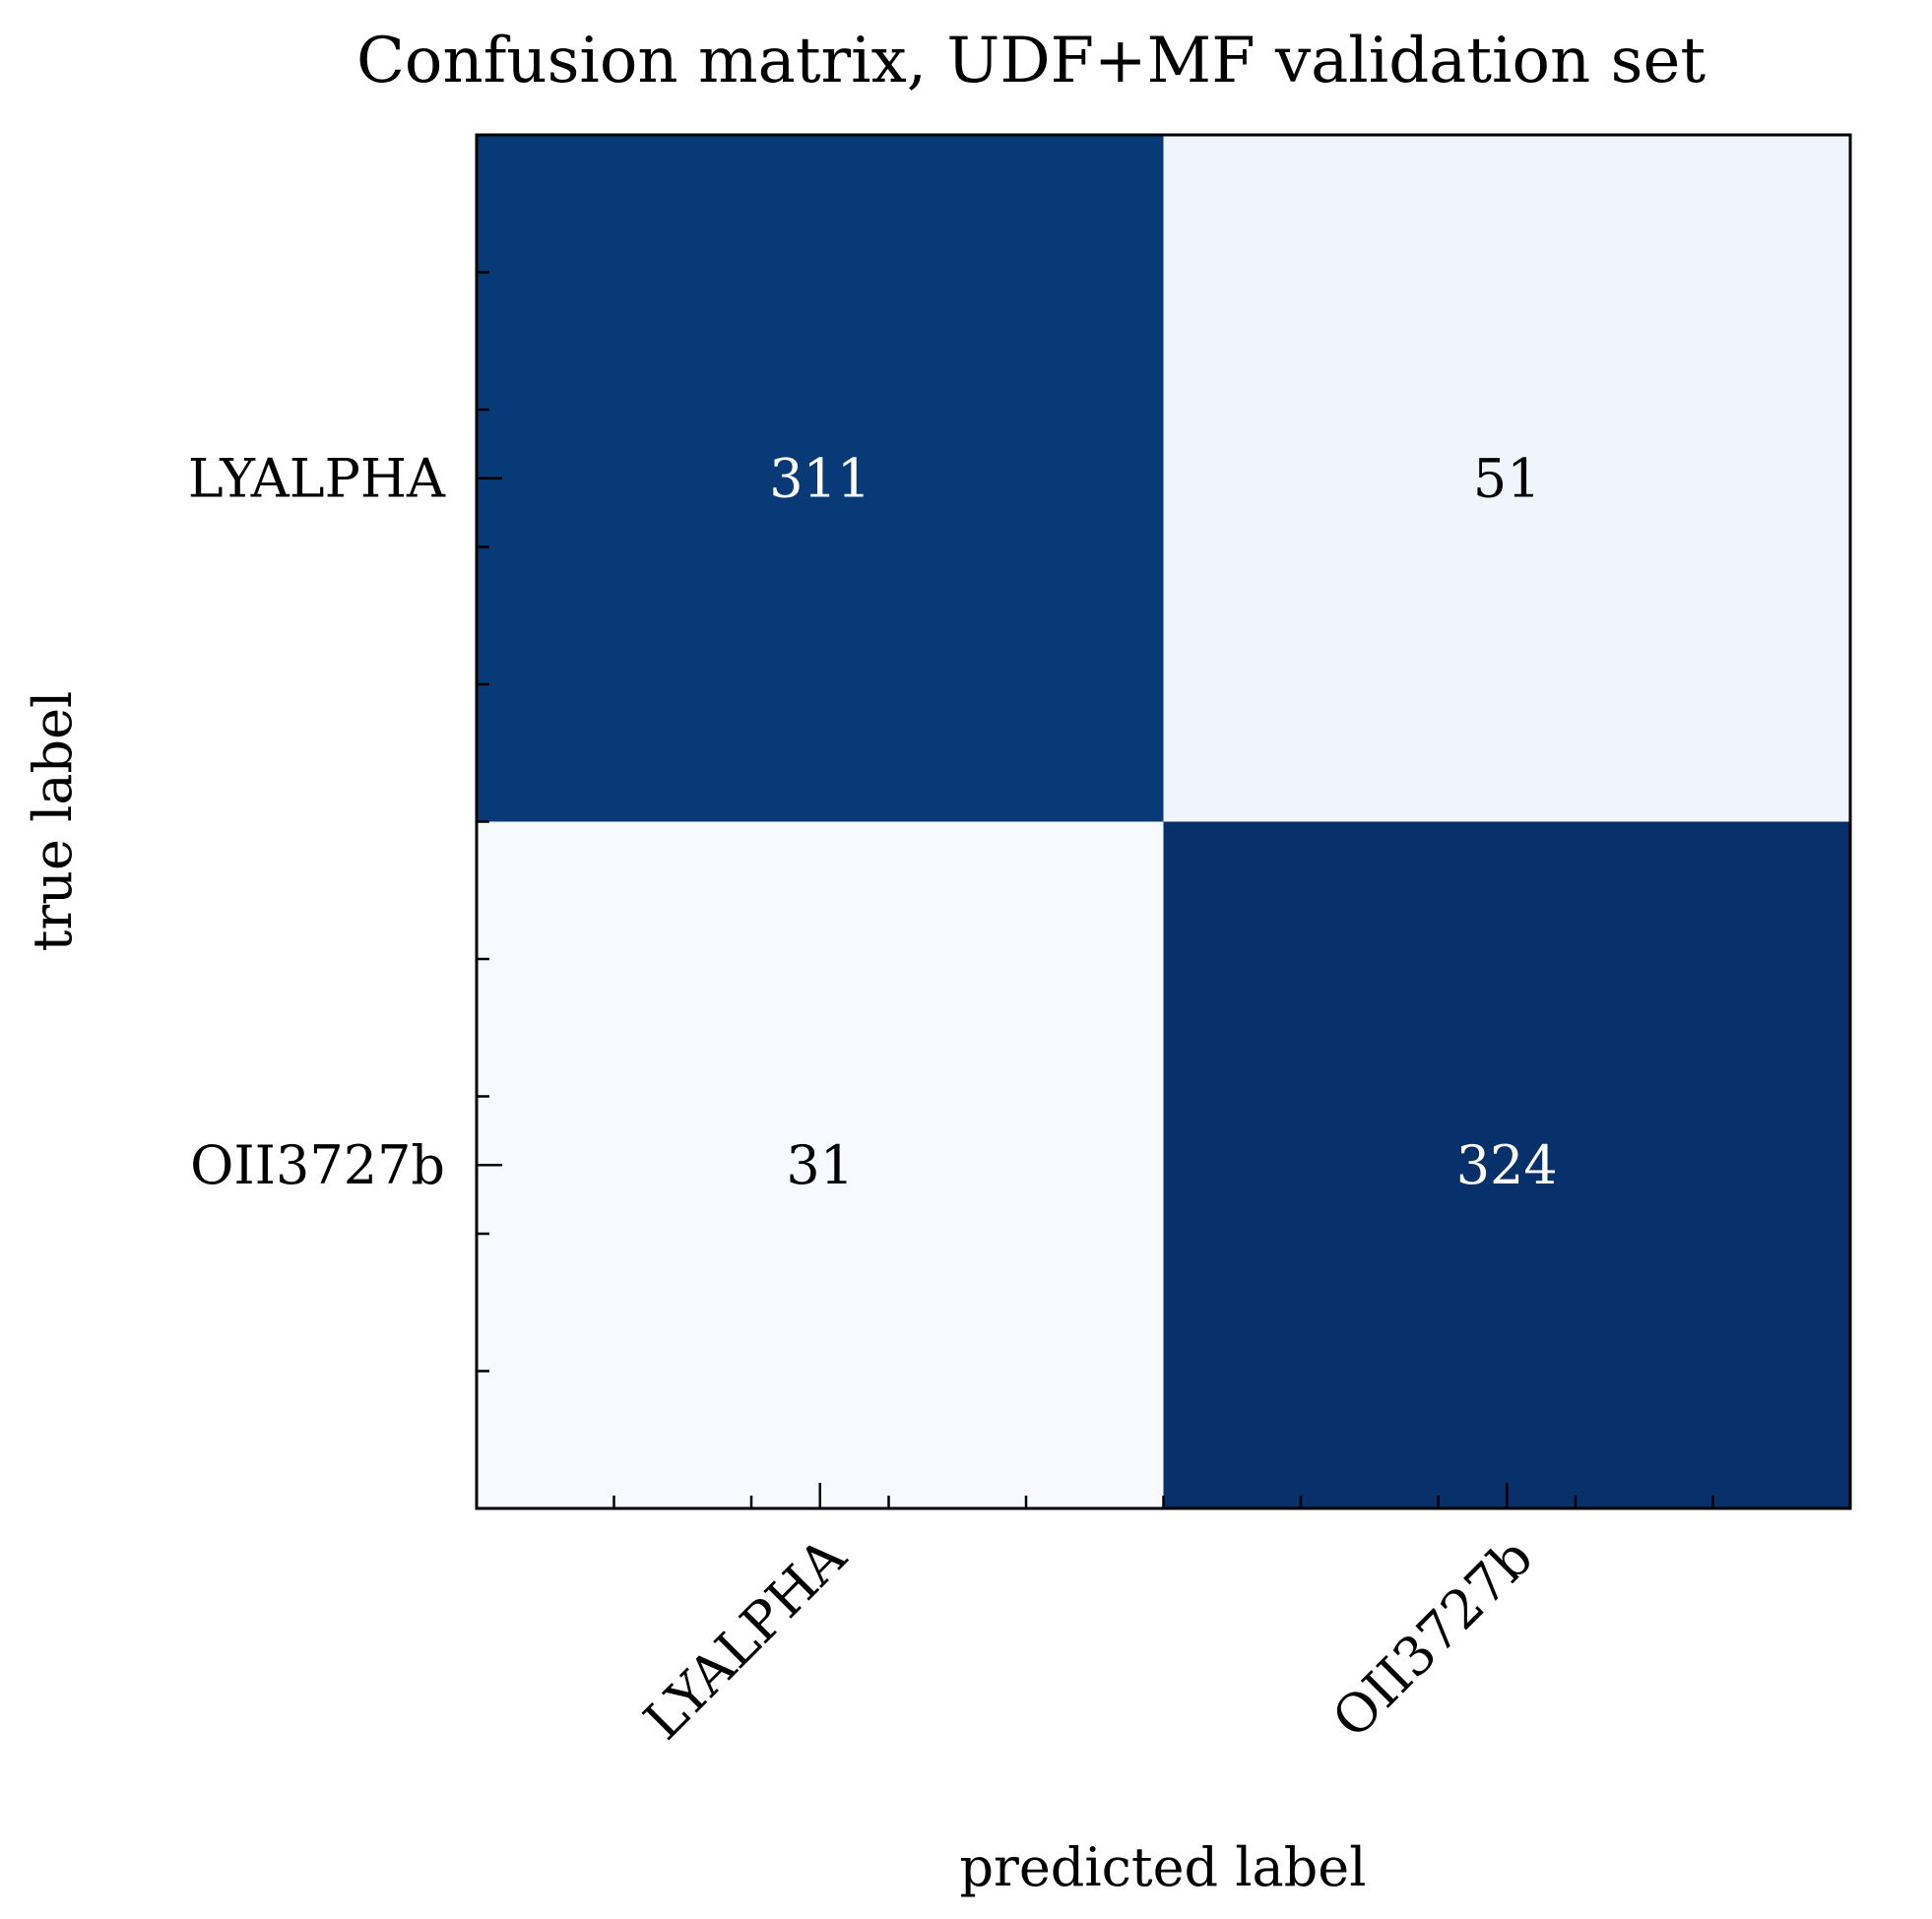 Image resolution: width=1932 pixels, height=1919 pixels. I want to click on cell-value-label: 324, so click(1507, 1165).